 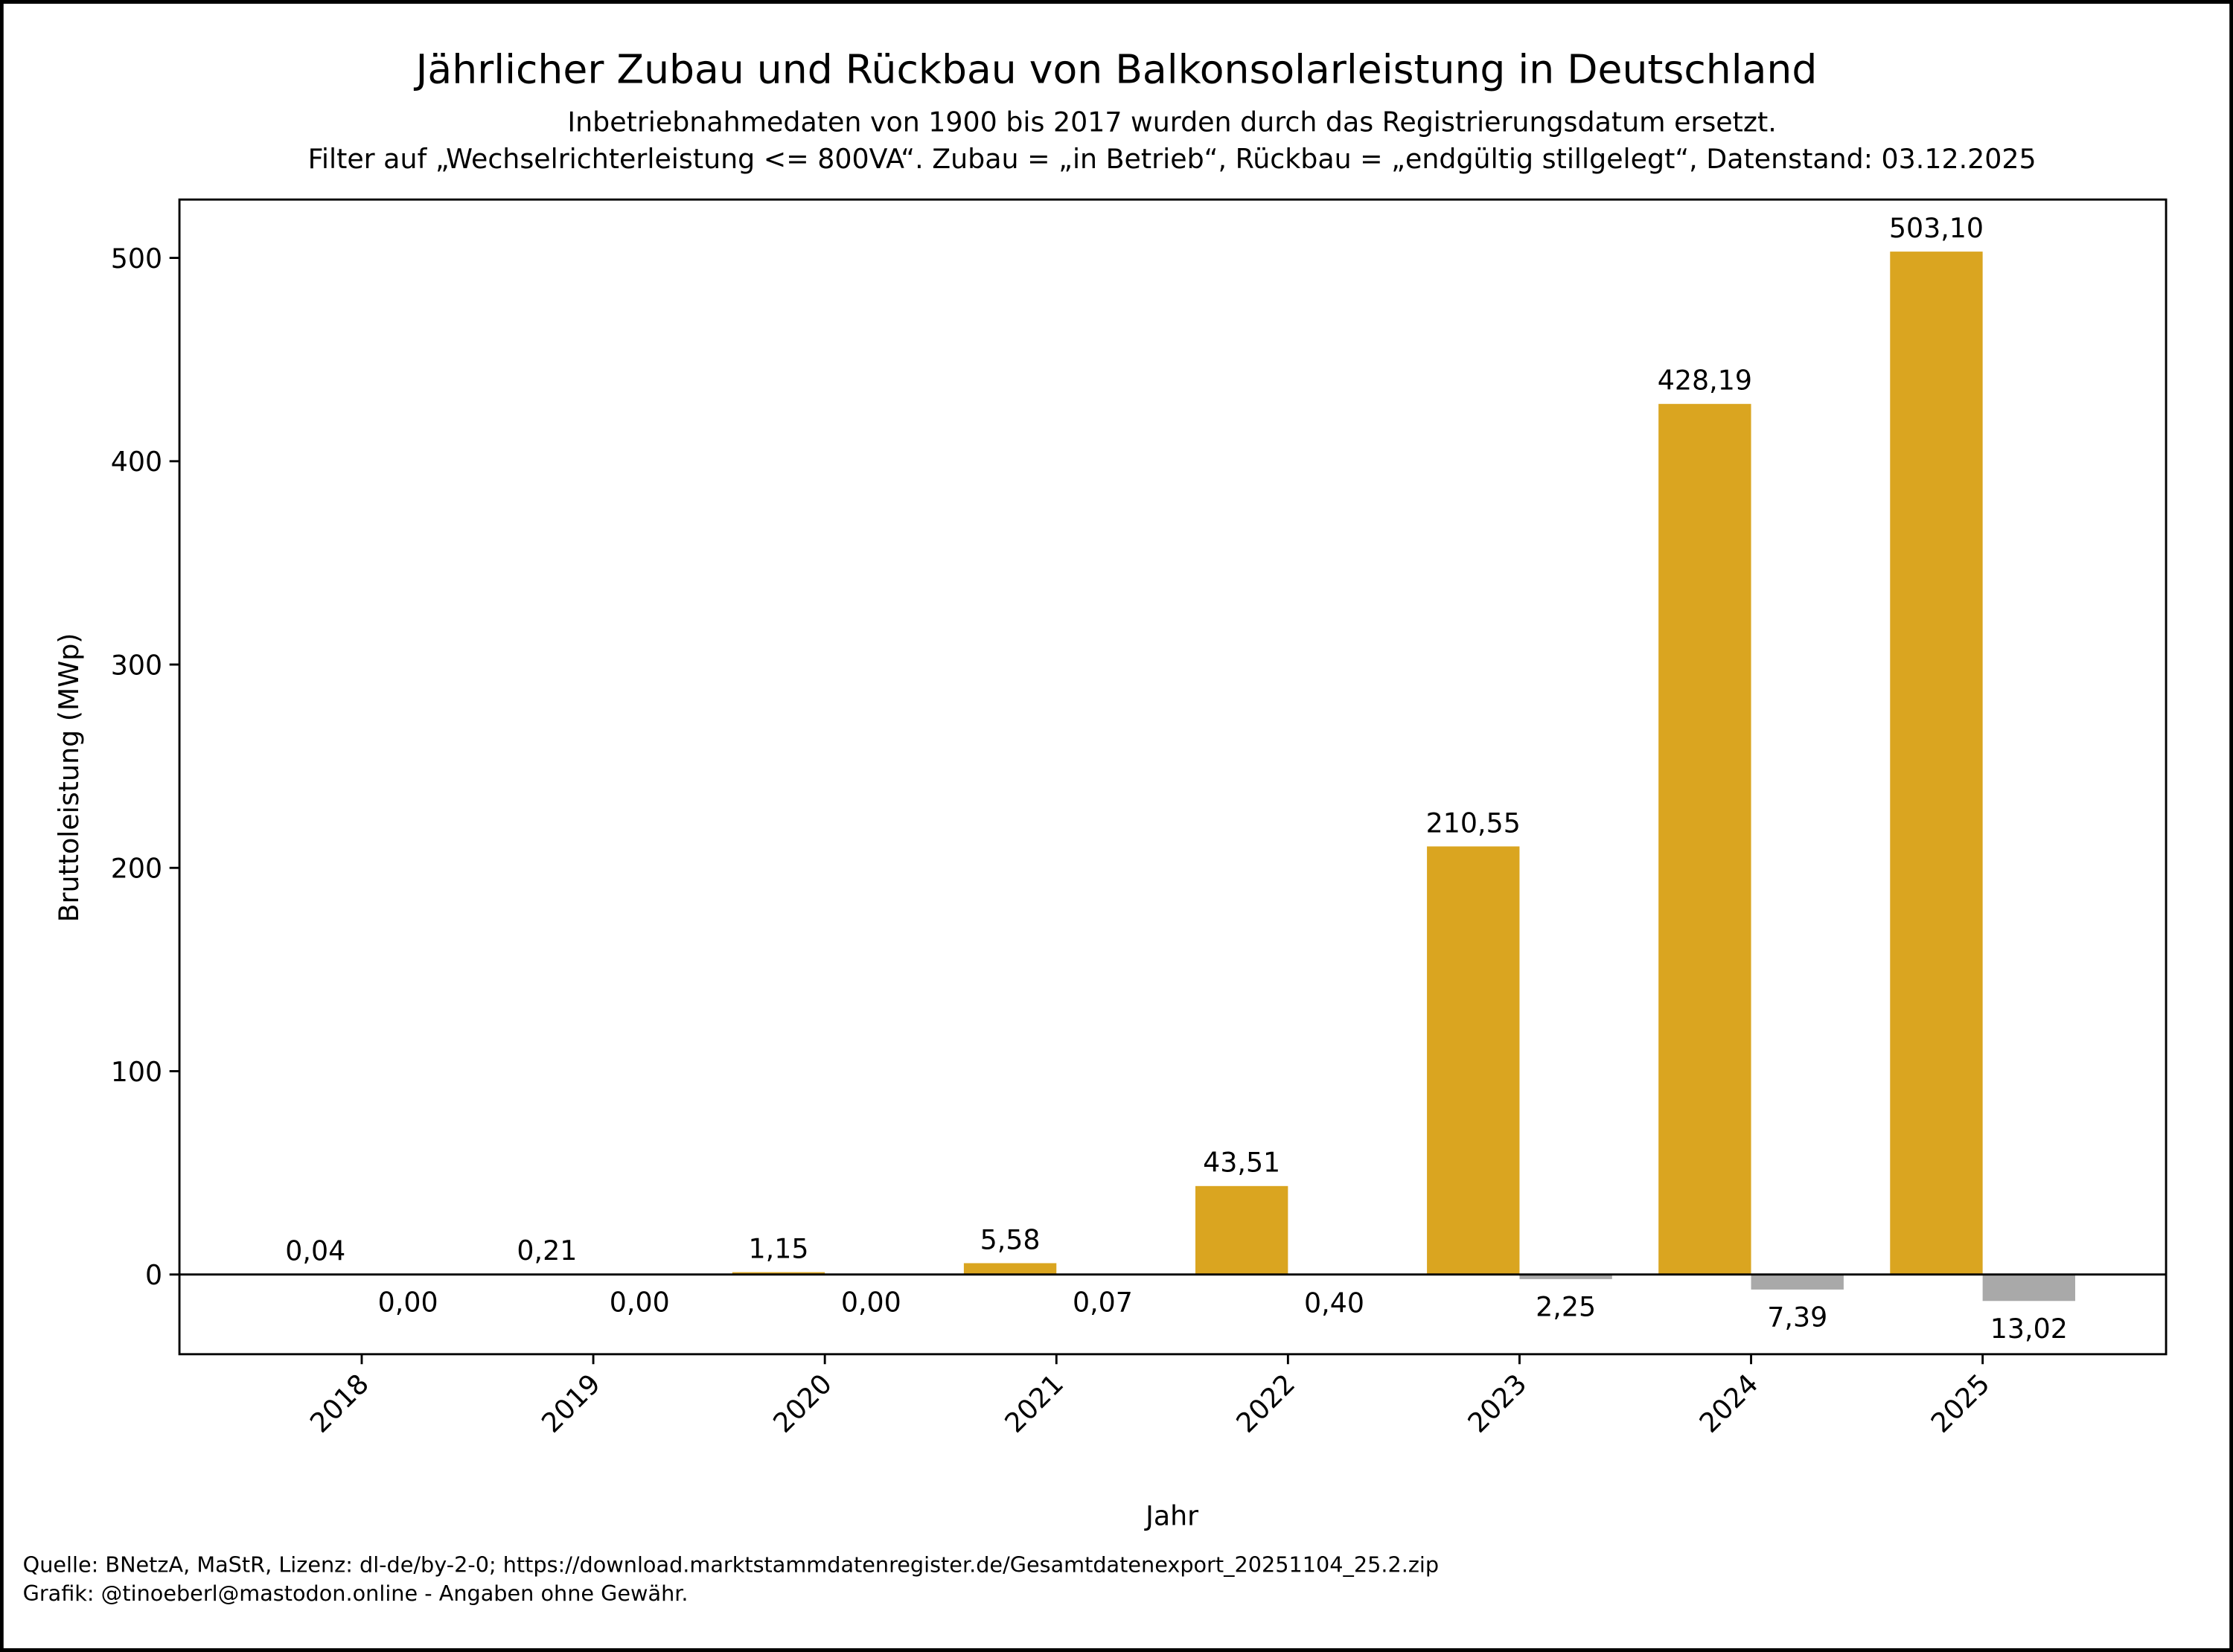 I want to click on data-label-zubau: 43,51, so click(x=1241, y=1163).